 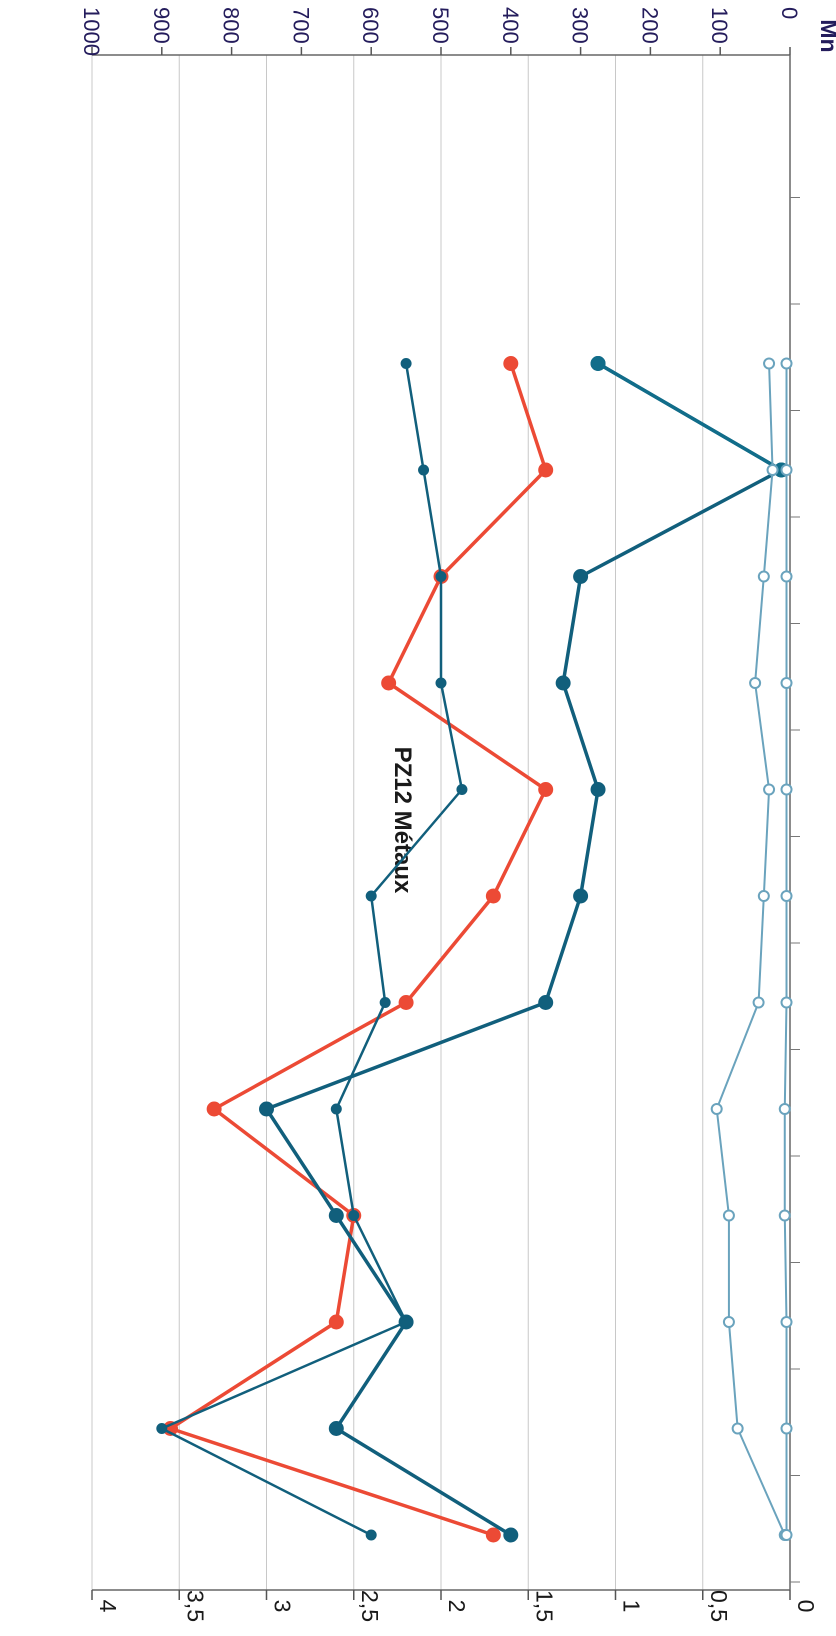 What do you see at coordinates (300, 25) in the screenshot?
I see `secondary-tick-label: 700` at bounding box center [300, 25].